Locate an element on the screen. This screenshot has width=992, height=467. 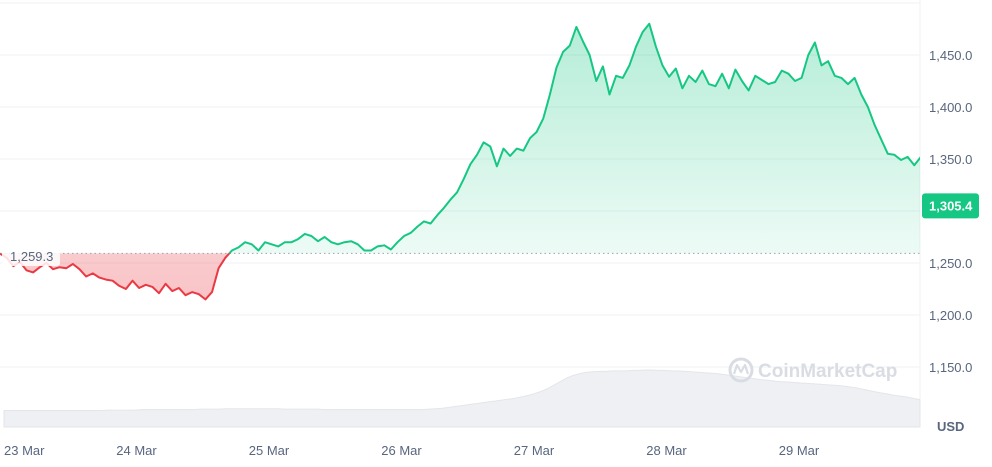
x-tick-label: 28 Mar is located at coordinates (666, 450).